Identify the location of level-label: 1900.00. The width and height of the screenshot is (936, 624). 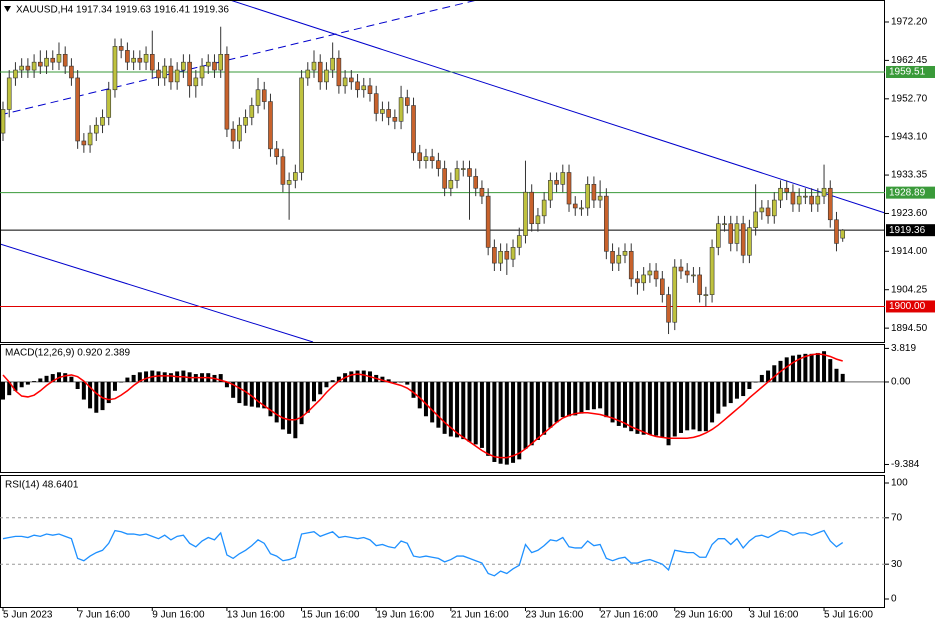
(907, 306).